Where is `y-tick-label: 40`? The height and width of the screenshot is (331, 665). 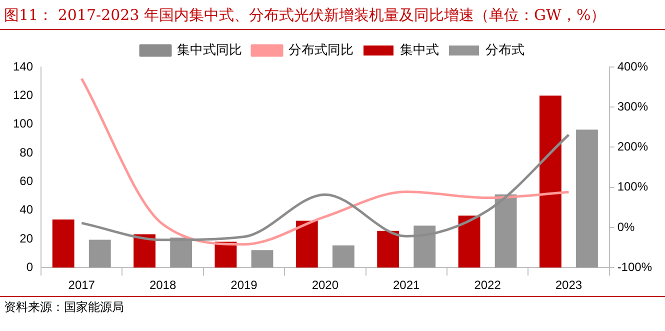 y-tick-label: 40 is located at coordinates (27, 209).